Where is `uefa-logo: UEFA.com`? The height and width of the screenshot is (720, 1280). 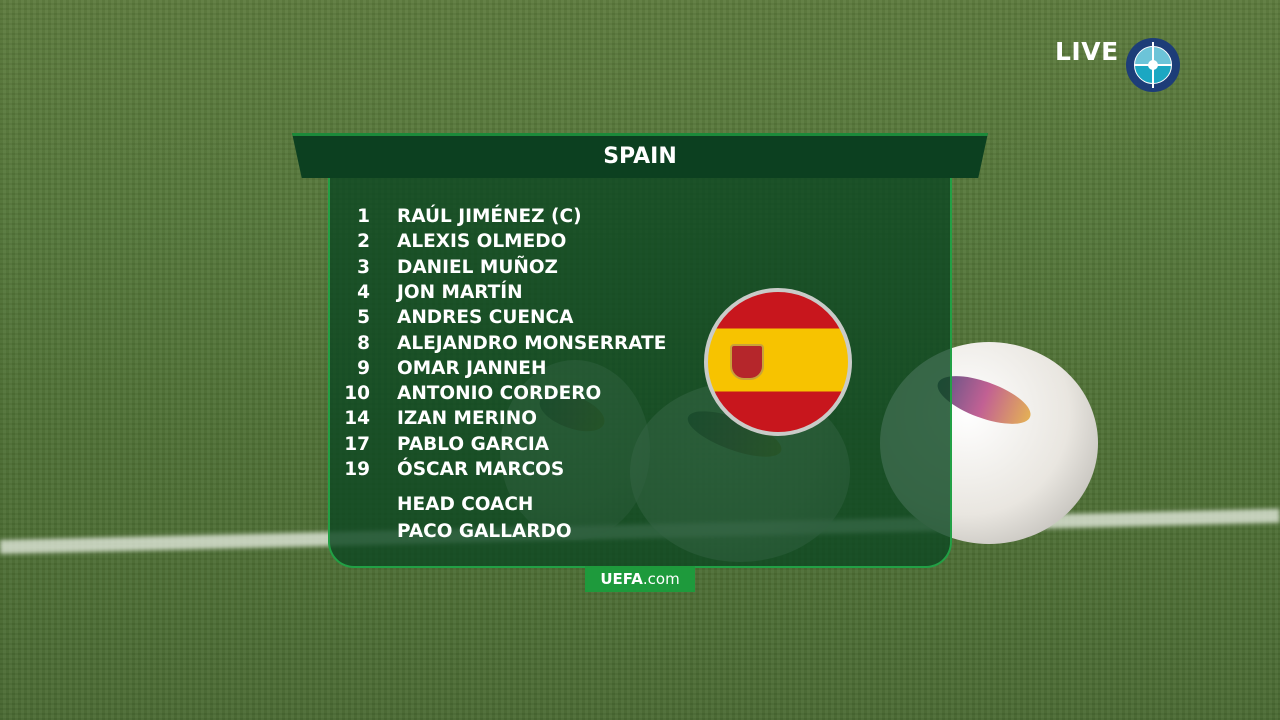
uefa-logo: UEFA.com is located at coordinates (640, 579).